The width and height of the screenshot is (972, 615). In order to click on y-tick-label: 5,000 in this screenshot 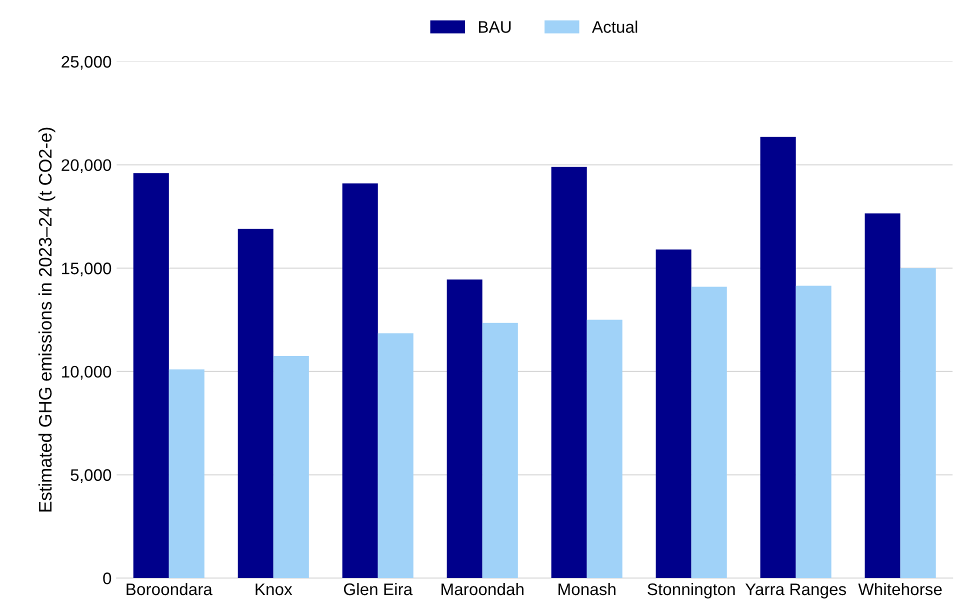, I will do `click(91, 476)`.